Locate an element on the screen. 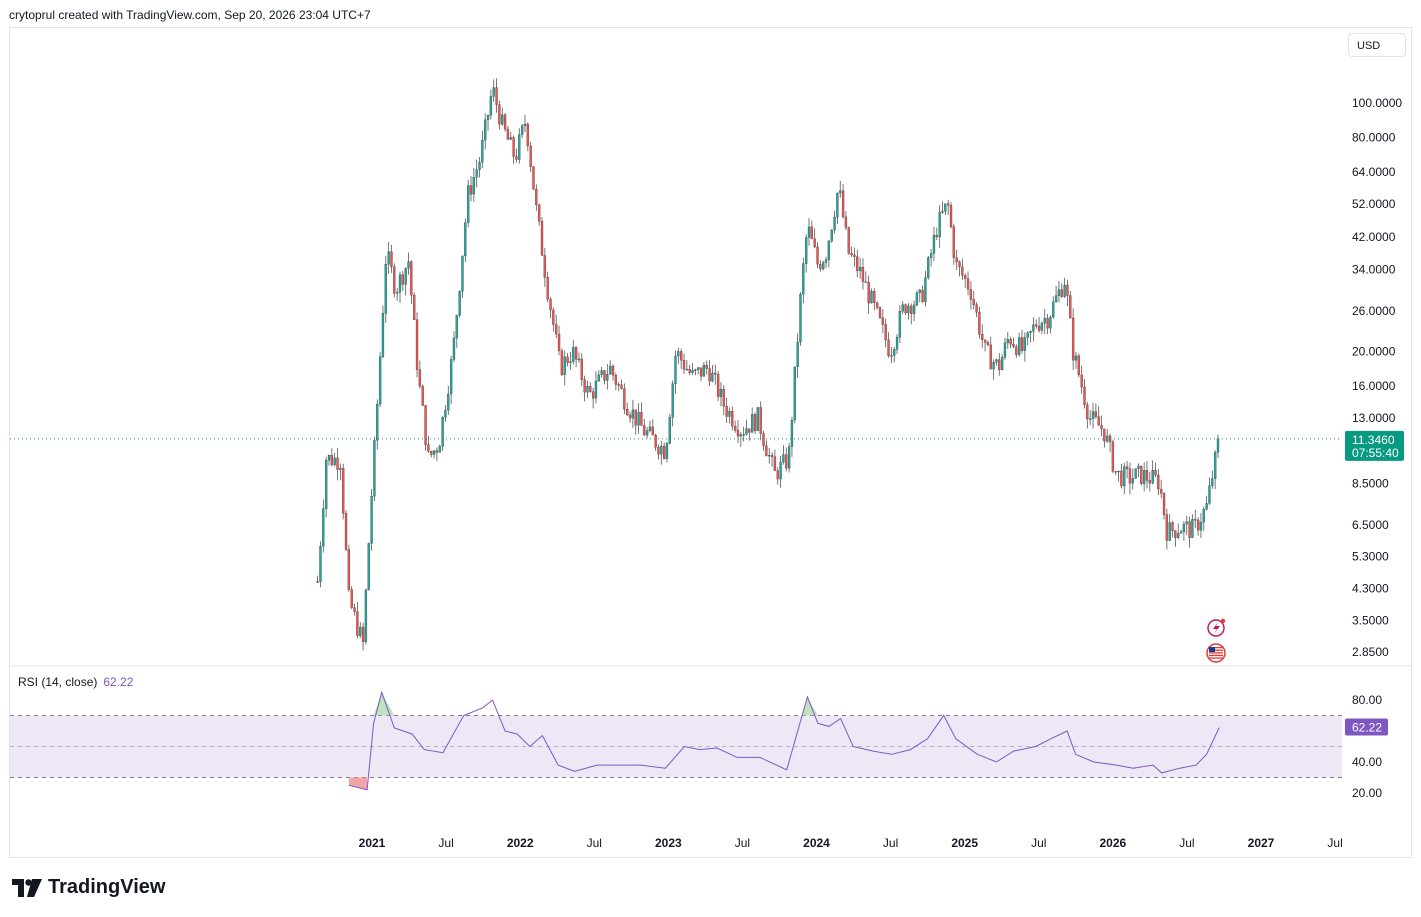  tradingview-logo-text: TradingView is located at coordinates (107, 887).